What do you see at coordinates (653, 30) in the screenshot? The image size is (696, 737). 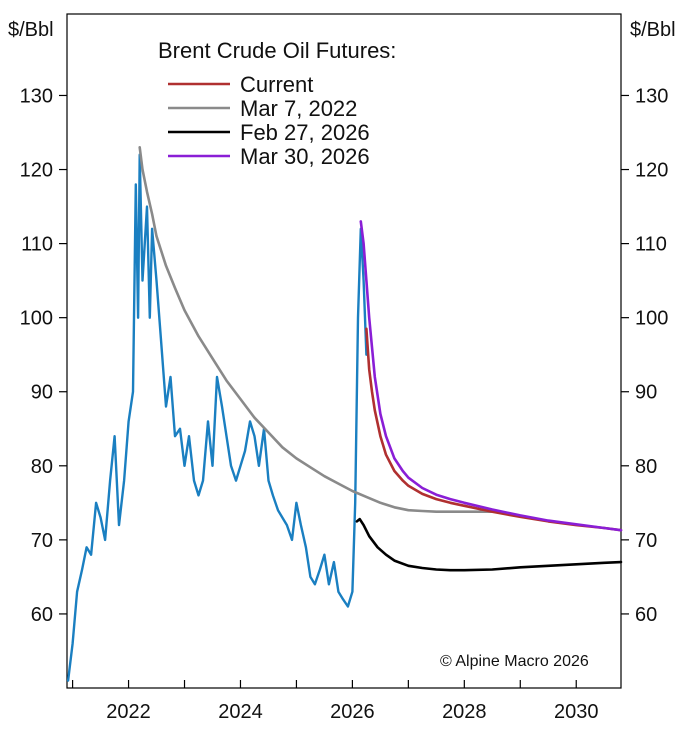 I see `y-unit-right: $/Bbl` at bounding box center [653, 30].